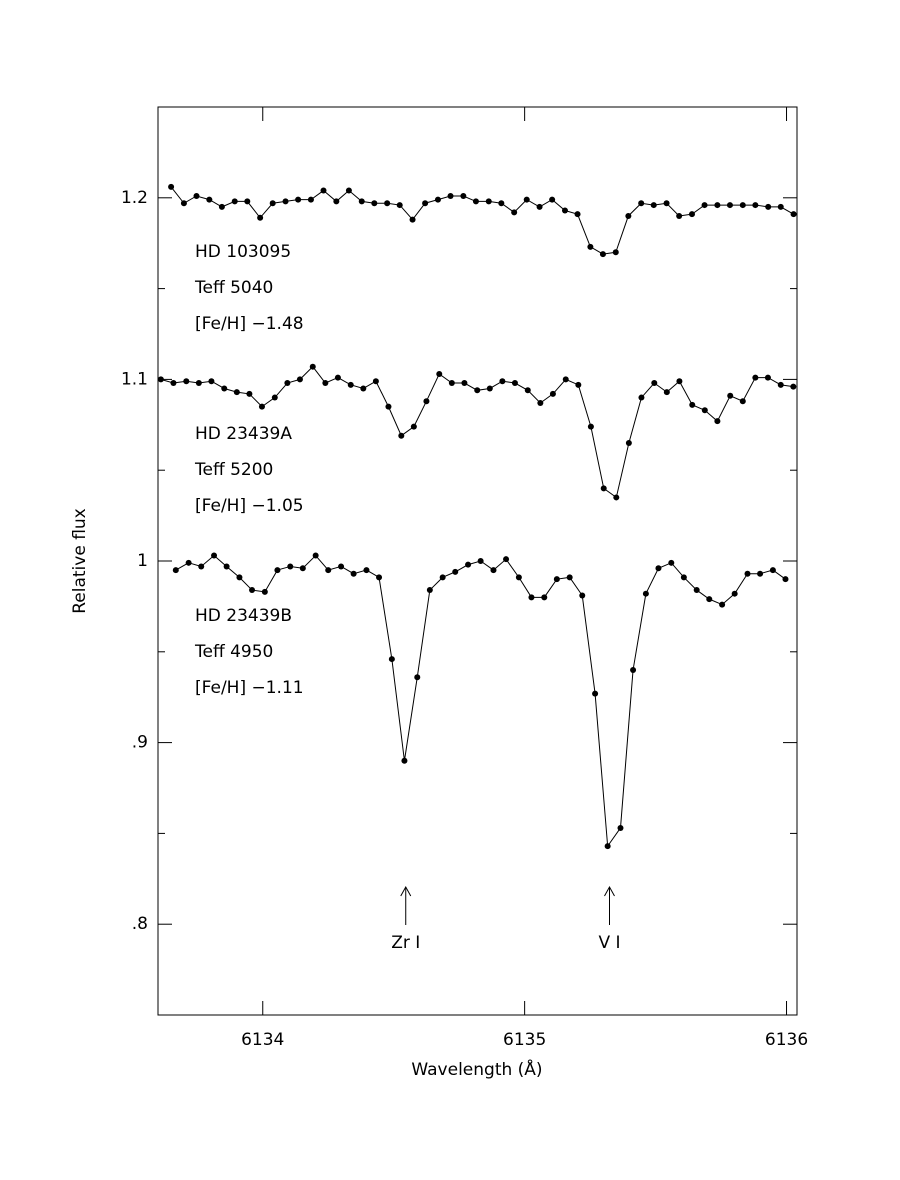 The height and width of the screenshot is (1180, 900). I want to click on line-id-arrowhead, so click(406, 891).